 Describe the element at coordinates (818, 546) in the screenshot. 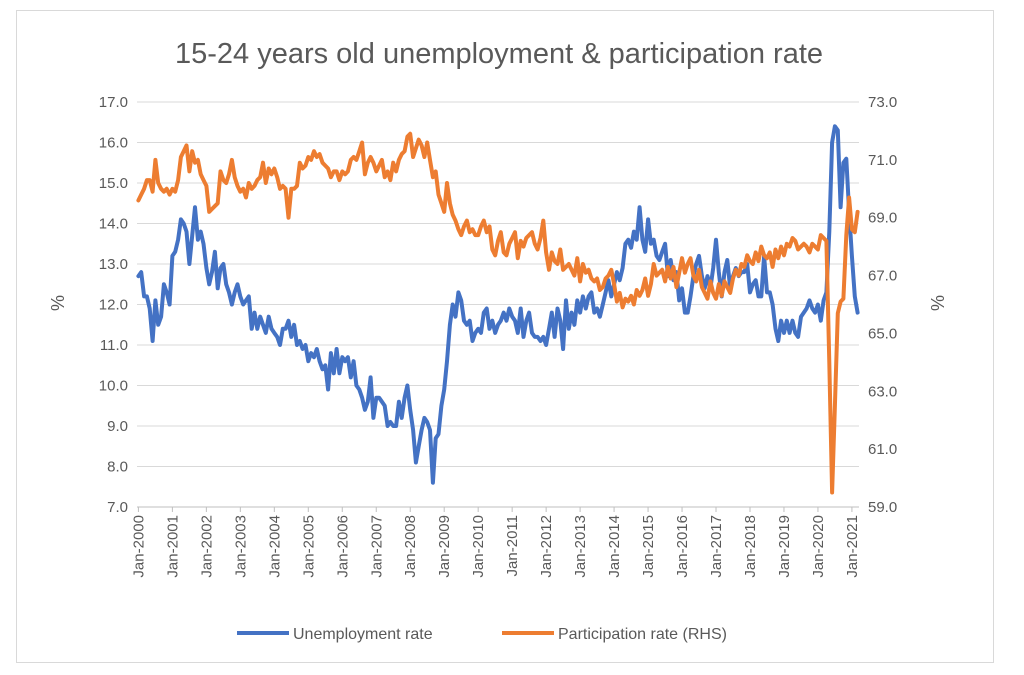

I see `x-tick-label: Jan-2020` at that location.